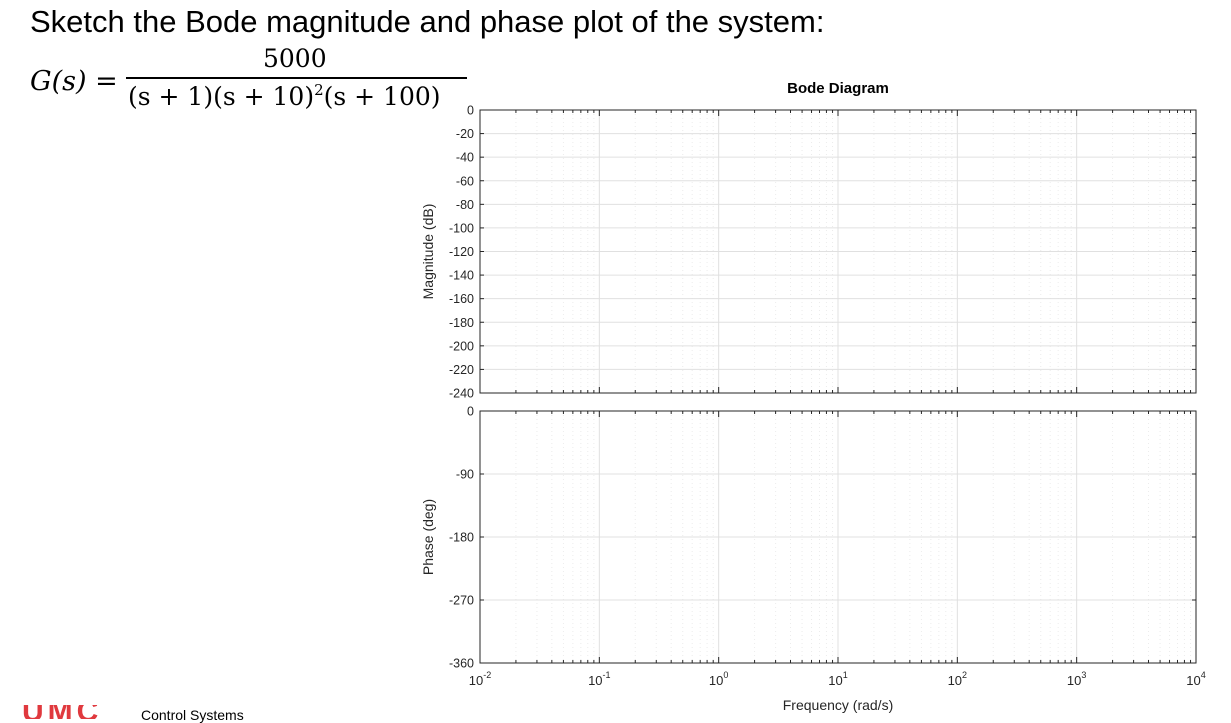  What do you see at coordinates (461, 323) in the screenshot?
I see `magnitude-y-tick-label: -180` at bounding box center [461, 323].